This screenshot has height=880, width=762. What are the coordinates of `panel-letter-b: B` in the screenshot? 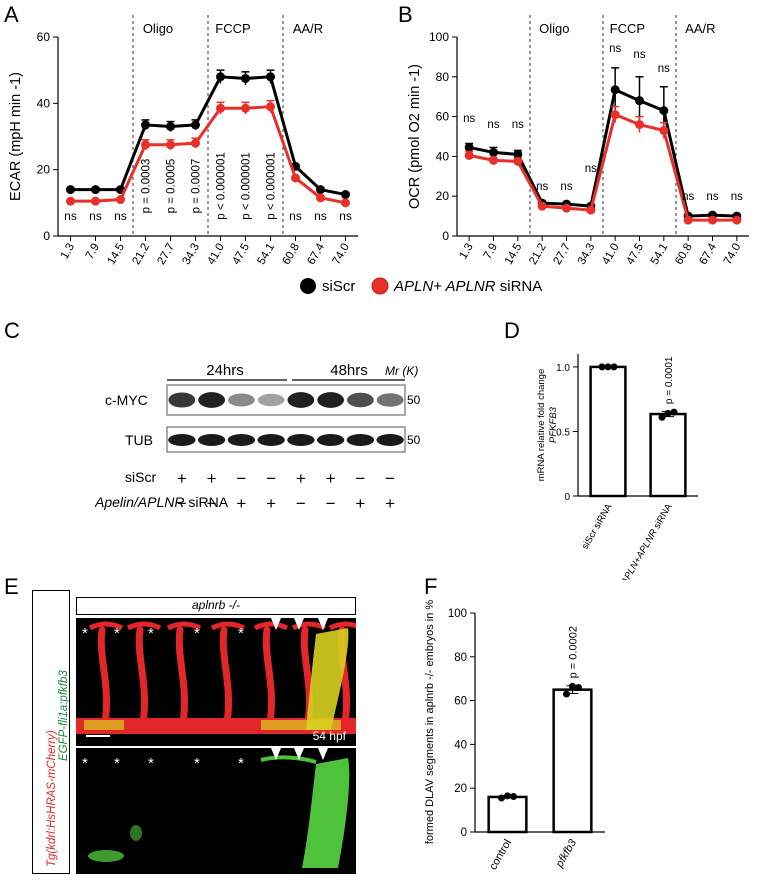 It's located at (405, 14).